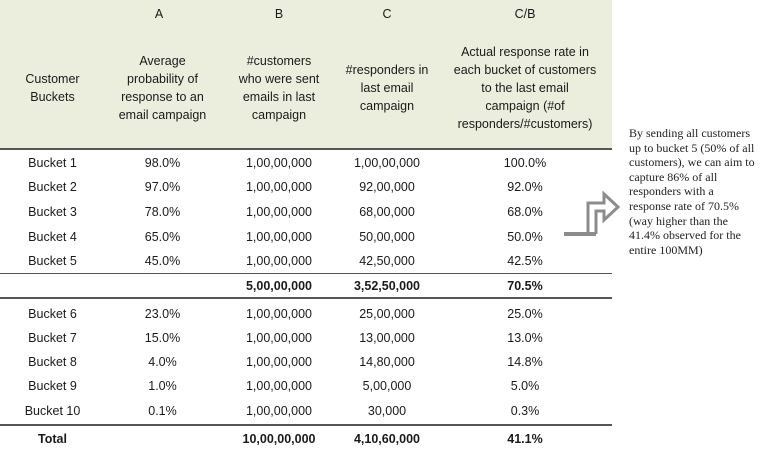 The image size is (782, 454). I want to click on probability-cell: 1.0%, so click(162, 386).